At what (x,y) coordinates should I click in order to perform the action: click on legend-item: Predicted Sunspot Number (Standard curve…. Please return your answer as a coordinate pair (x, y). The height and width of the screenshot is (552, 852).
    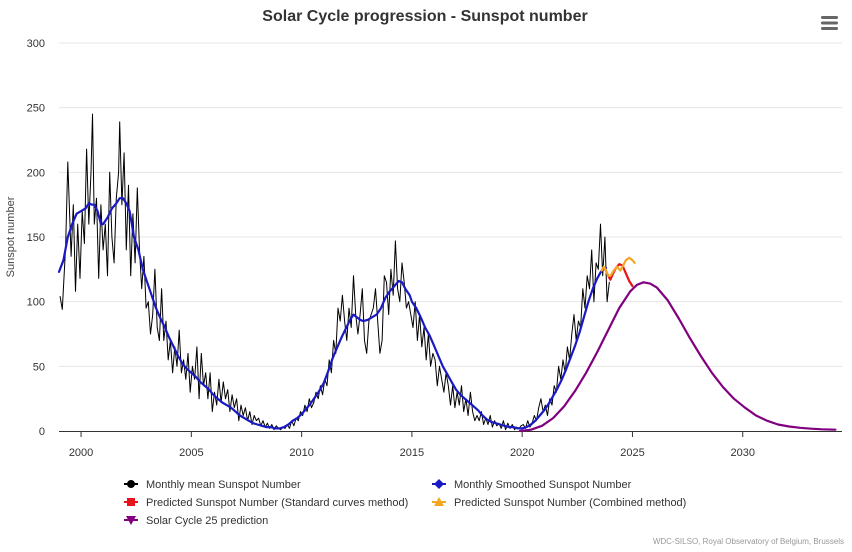
    Looking at the image, I should click on (266, 503).